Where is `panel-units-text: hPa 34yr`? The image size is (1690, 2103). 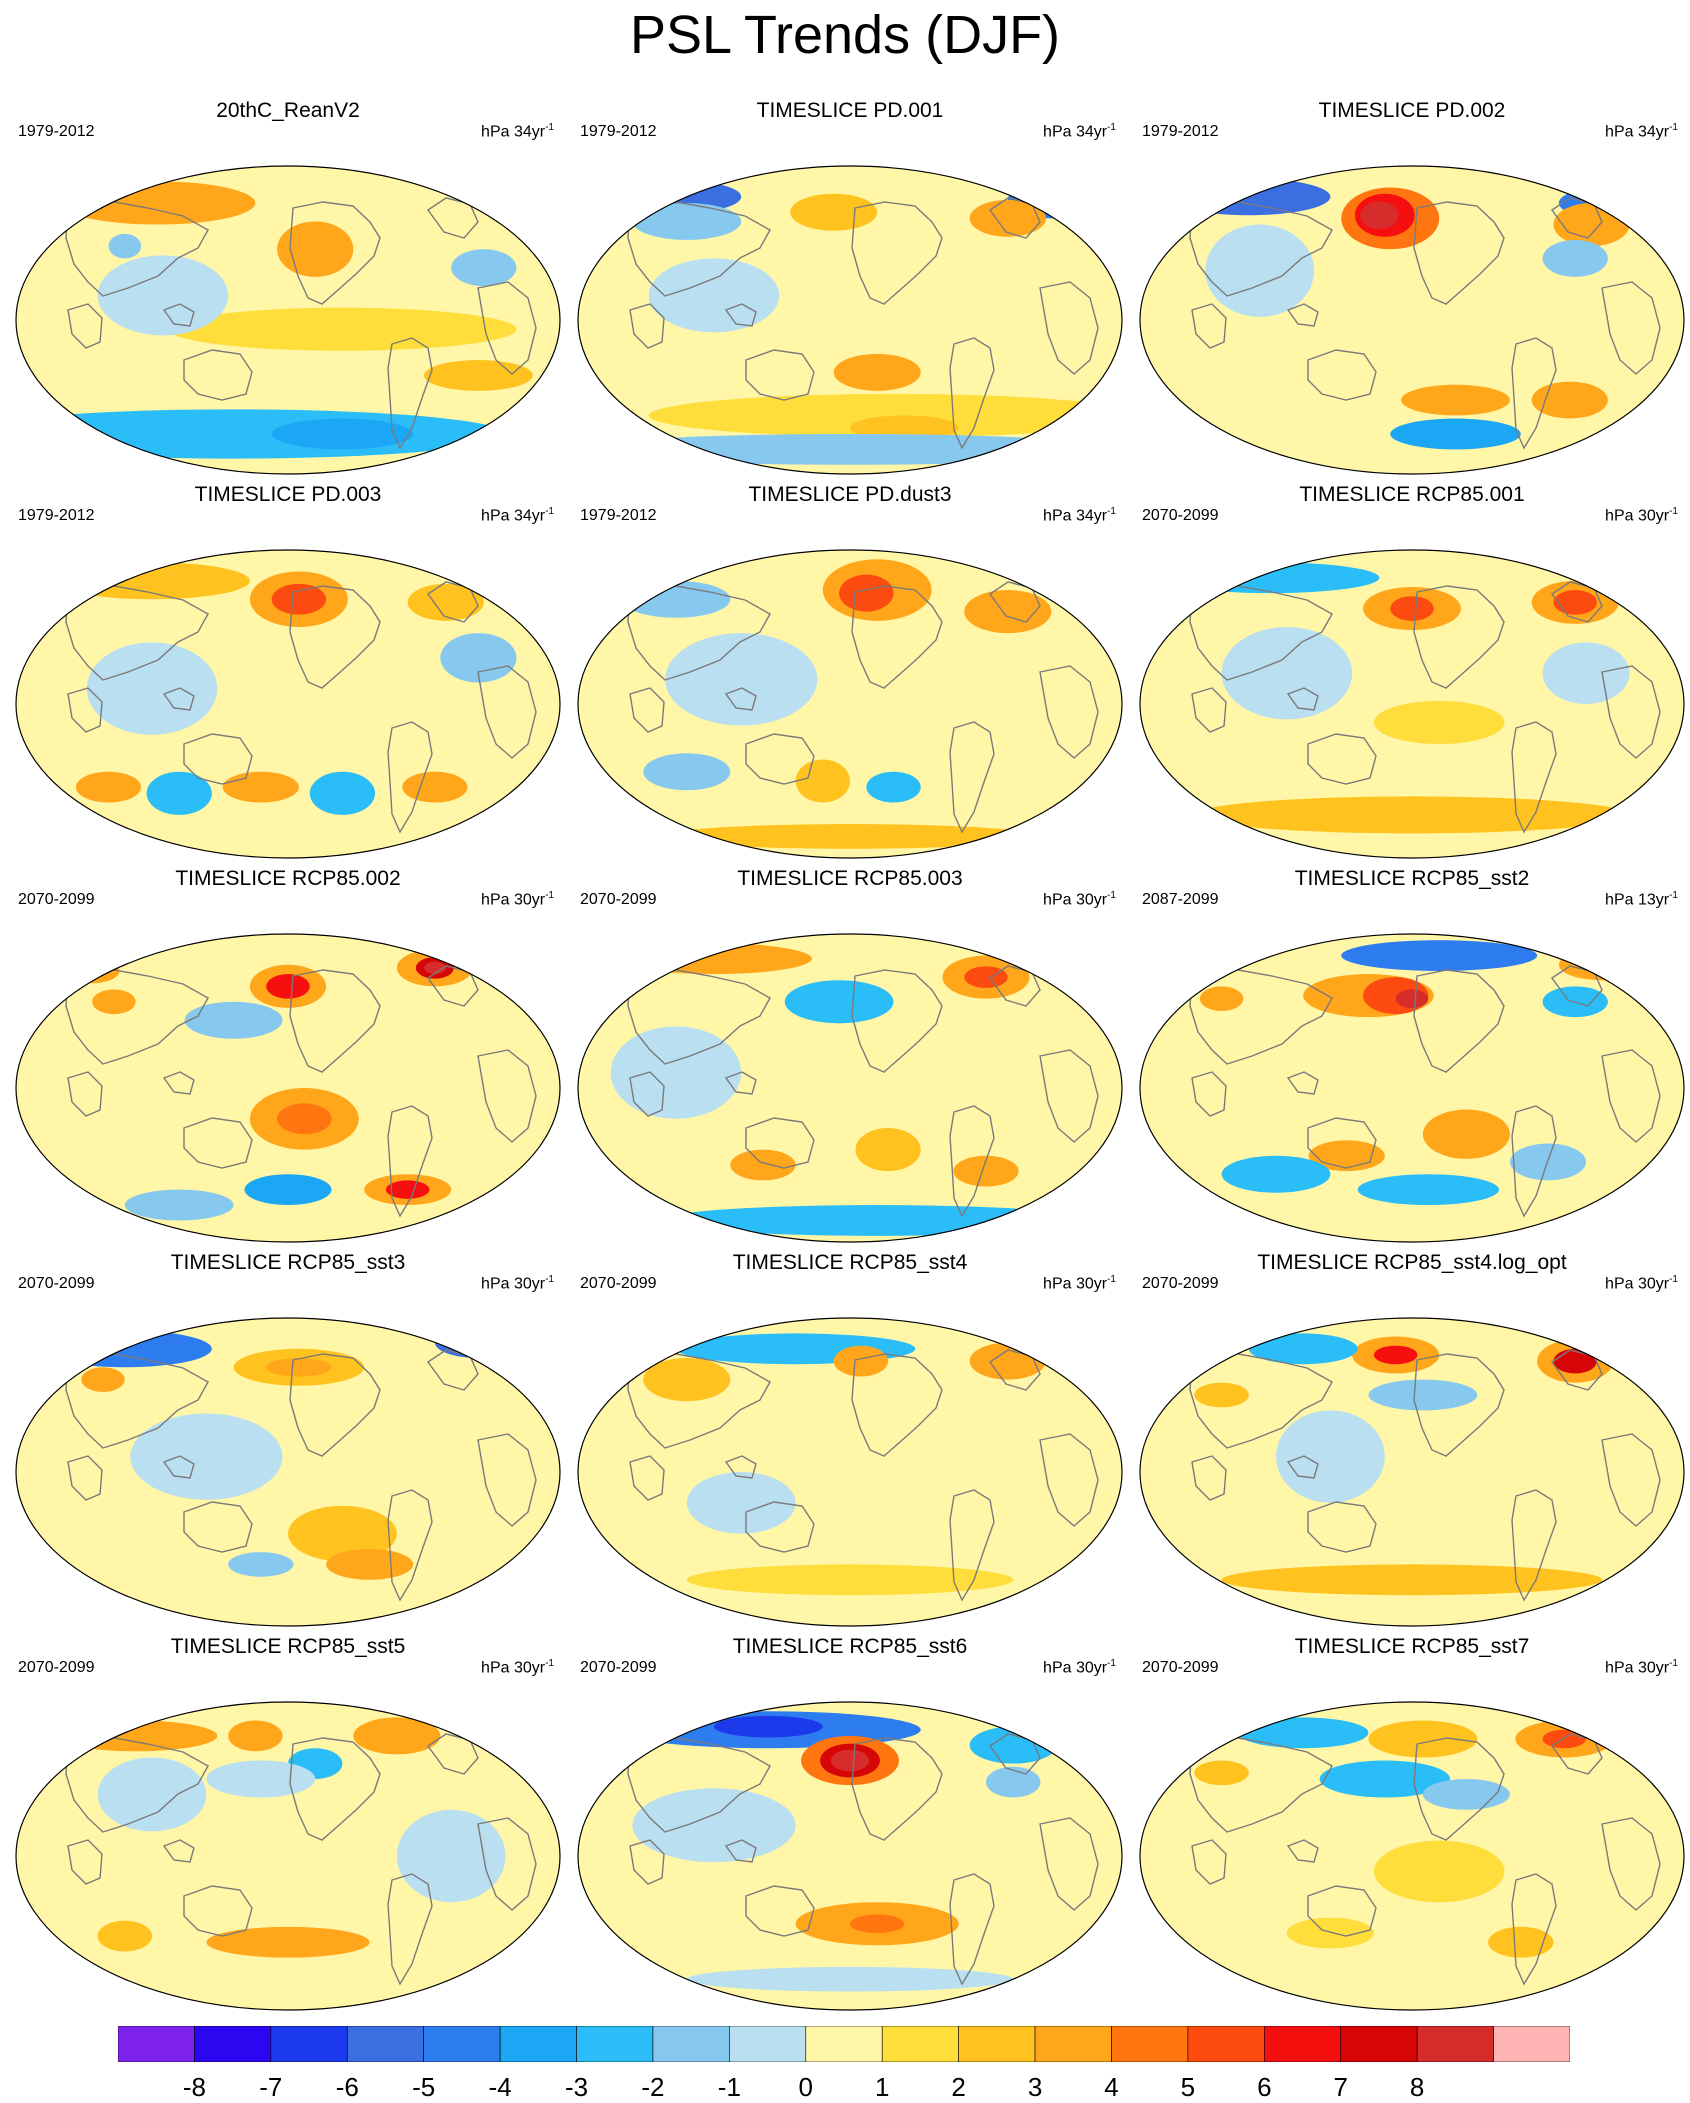
panel-units-text: hPa 34yr is located at coordinates (1637, 132).